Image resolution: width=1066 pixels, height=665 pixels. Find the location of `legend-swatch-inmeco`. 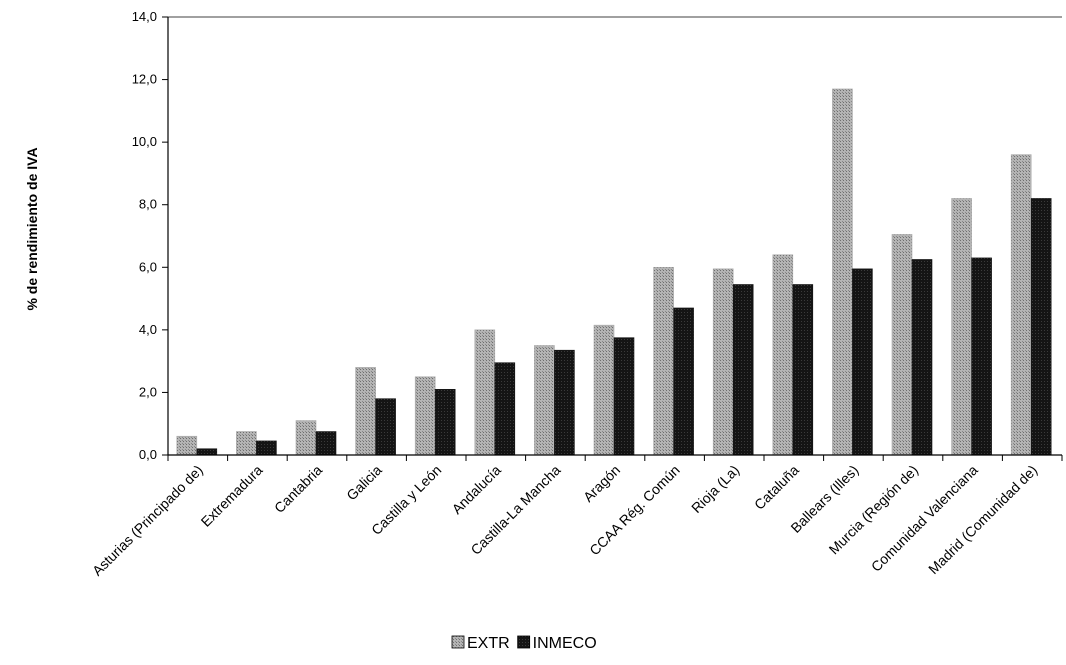

legend-swatch-inmeco is located at coordinates (524, 642).